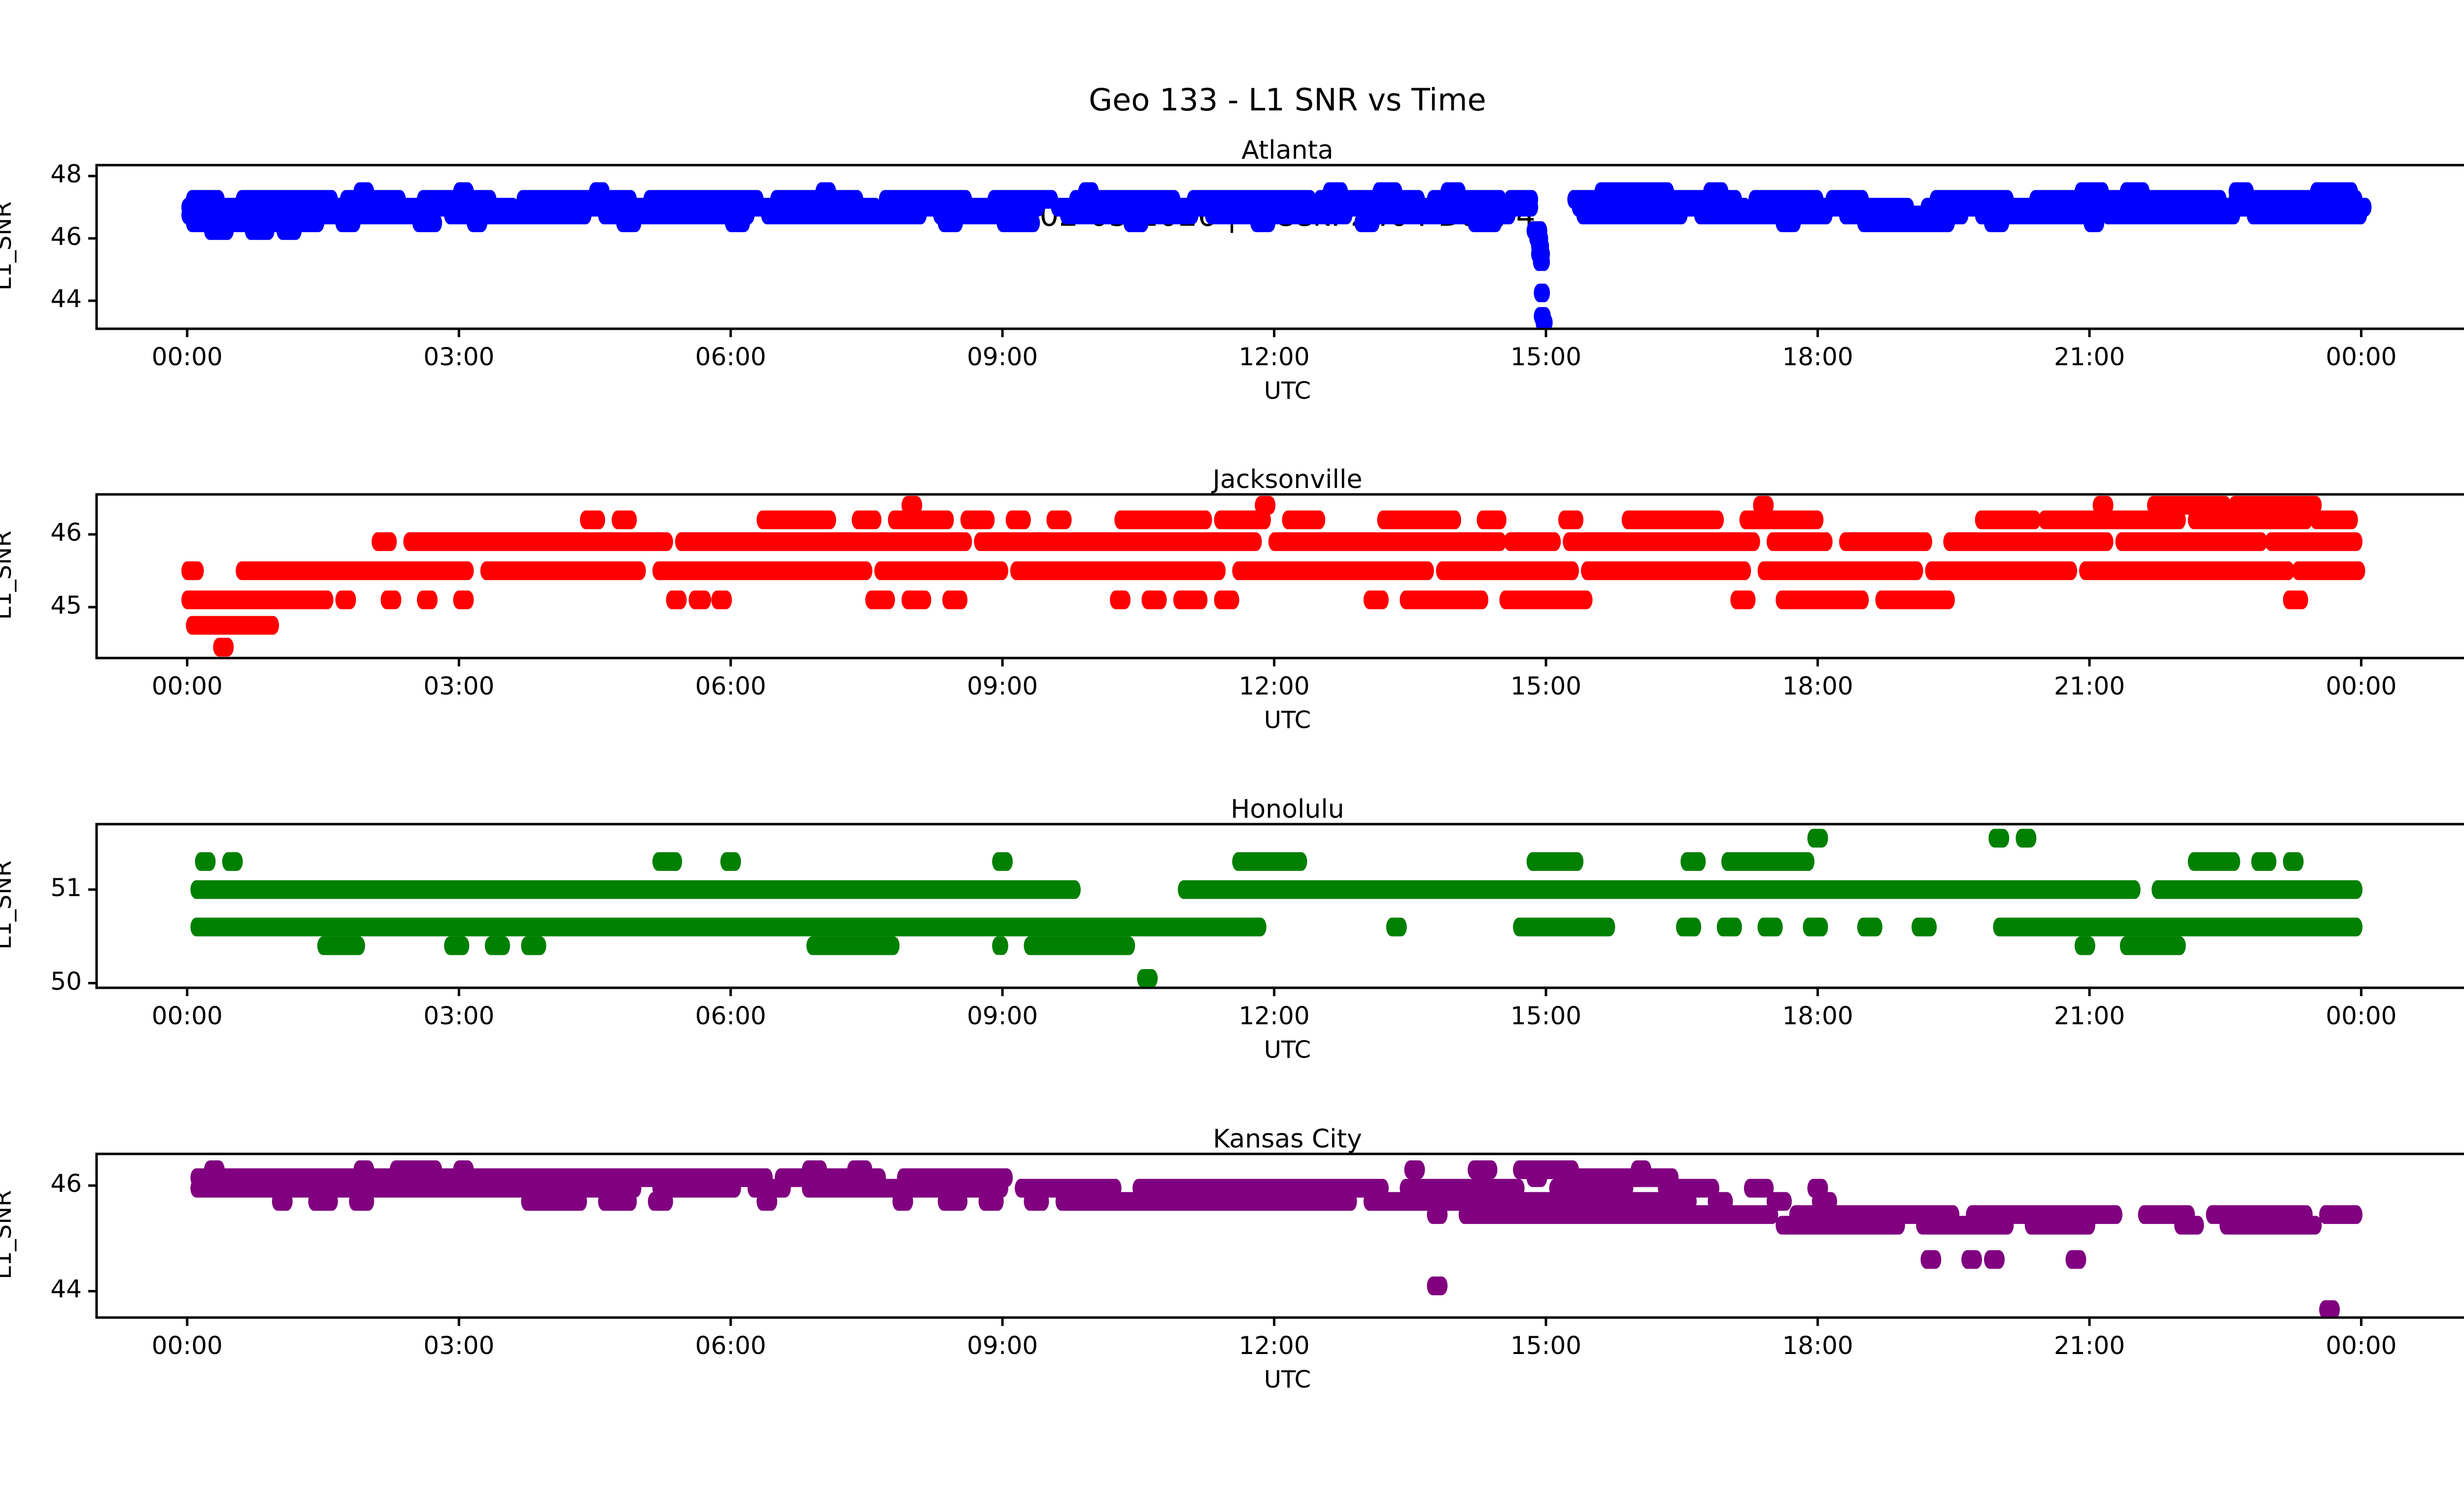 This screenshot has width=2464, height=1495. Describe the element at coordinates (1287, 1139) in the screenshot. I see `subplot-title-kansas-city: Kansas City` at that location.